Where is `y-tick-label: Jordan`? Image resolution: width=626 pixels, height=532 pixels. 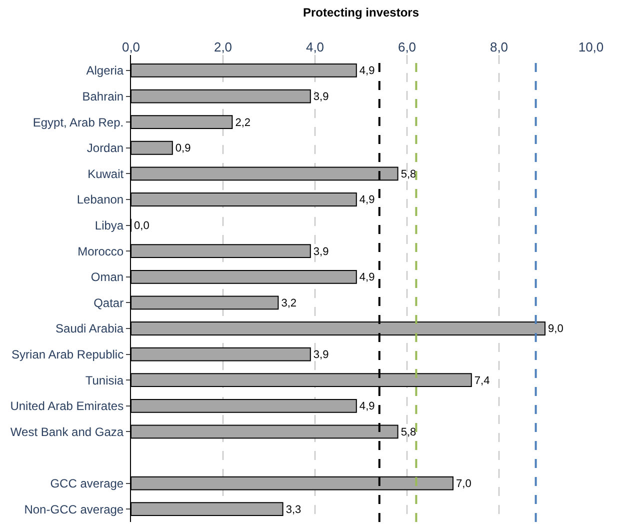 y-tick-label: Jordan is located at coordinates (105, 148).